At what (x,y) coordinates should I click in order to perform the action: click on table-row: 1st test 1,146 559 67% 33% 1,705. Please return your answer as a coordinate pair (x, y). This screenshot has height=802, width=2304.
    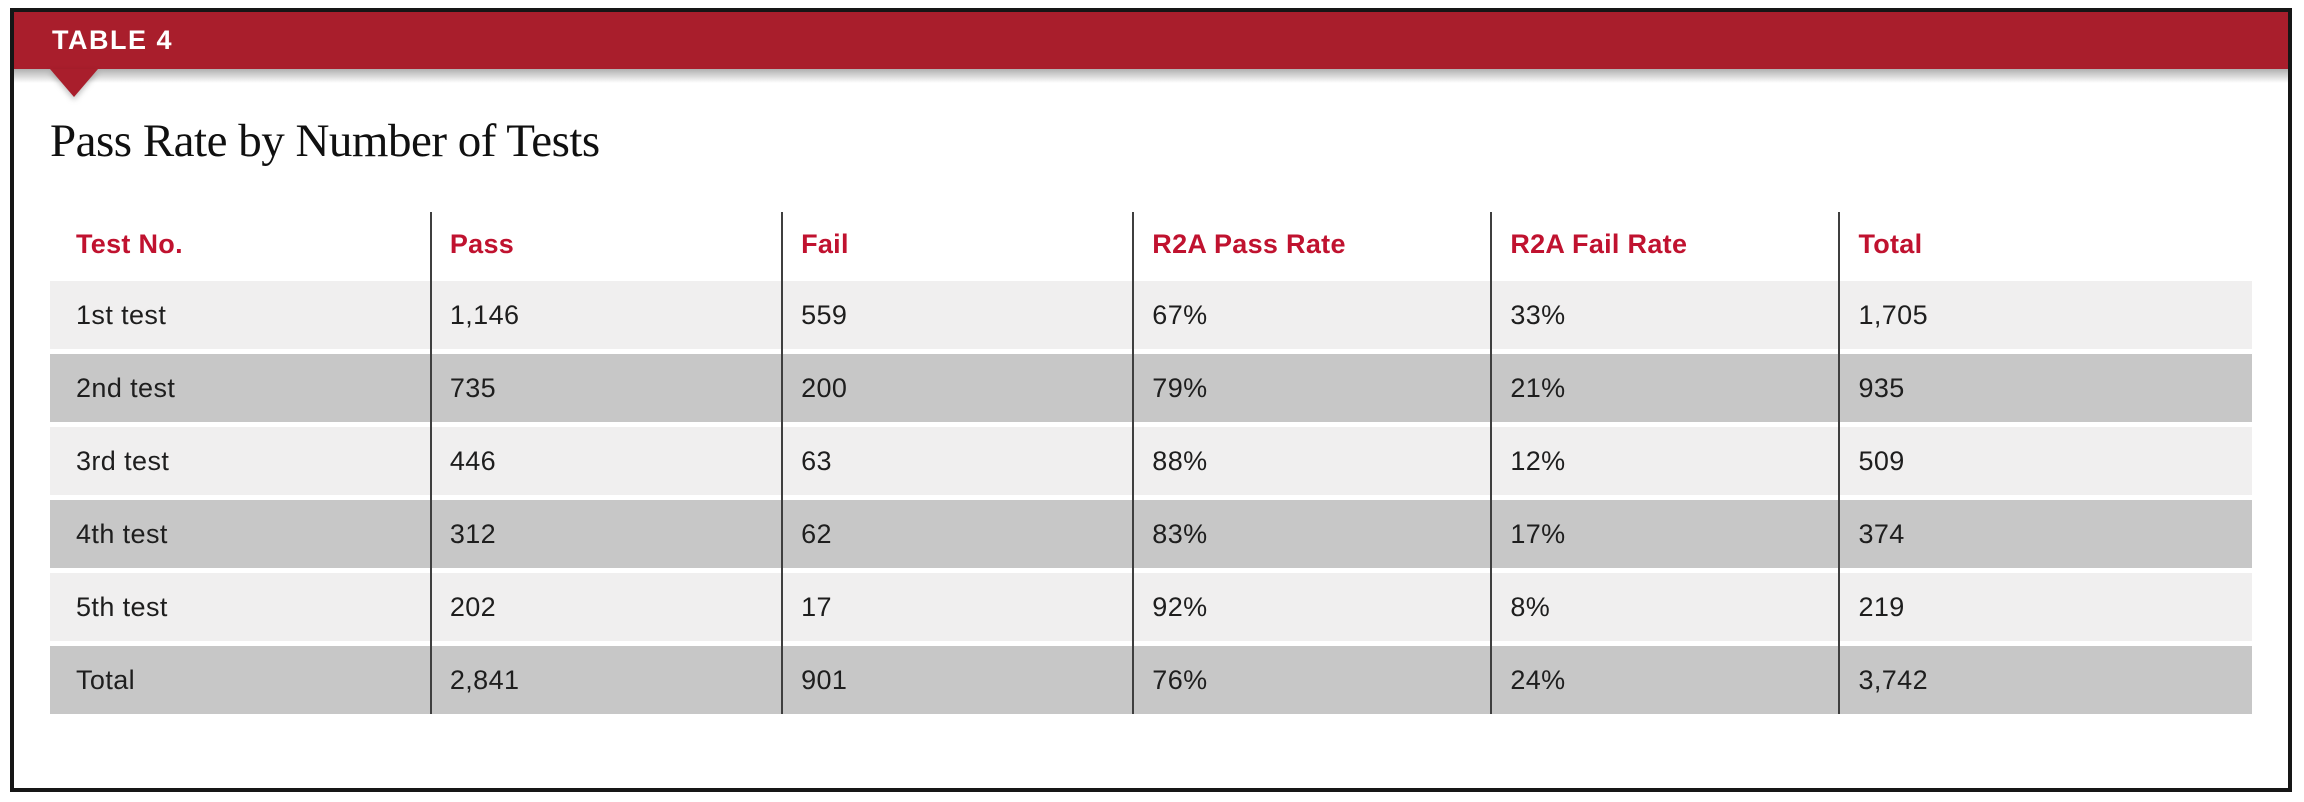
    Looking at the image, I should click on (1151, 315).